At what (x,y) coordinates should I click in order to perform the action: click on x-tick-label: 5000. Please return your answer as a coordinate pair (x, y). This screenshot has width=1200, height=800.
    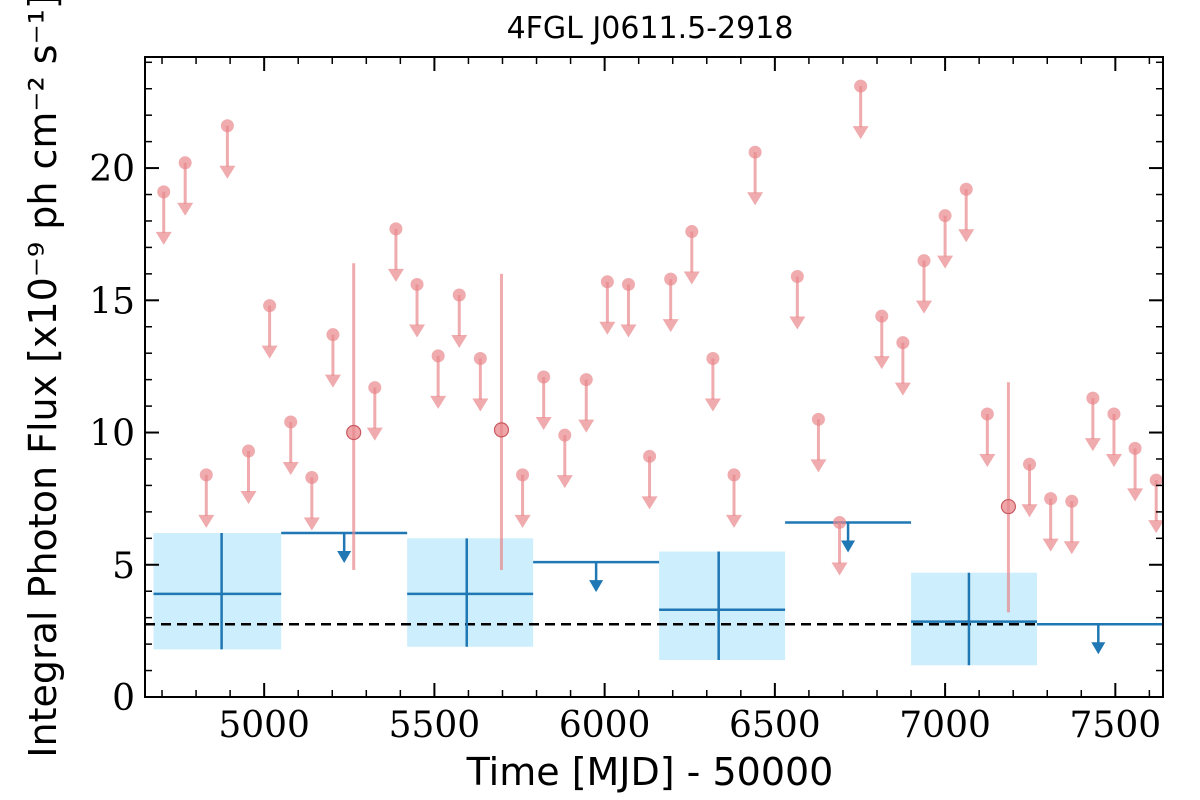
    Looking at the image, I should click on (264, 725).